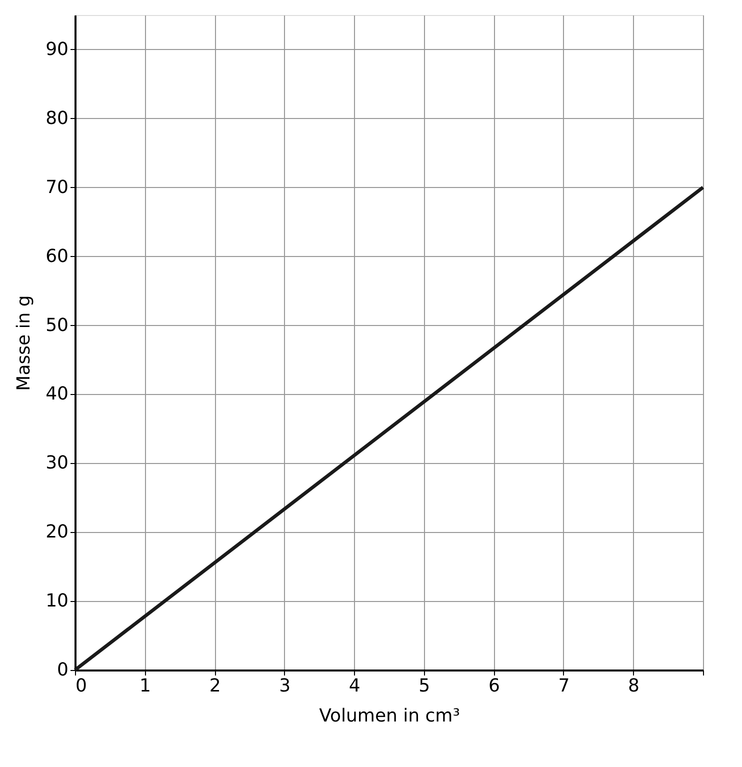 The width and height of the screenshot is (742, 767). What do you see at coordinates (57, 118) in the screenshot?
I see `y-tick-label: 80` at bounding box center [57, 118].